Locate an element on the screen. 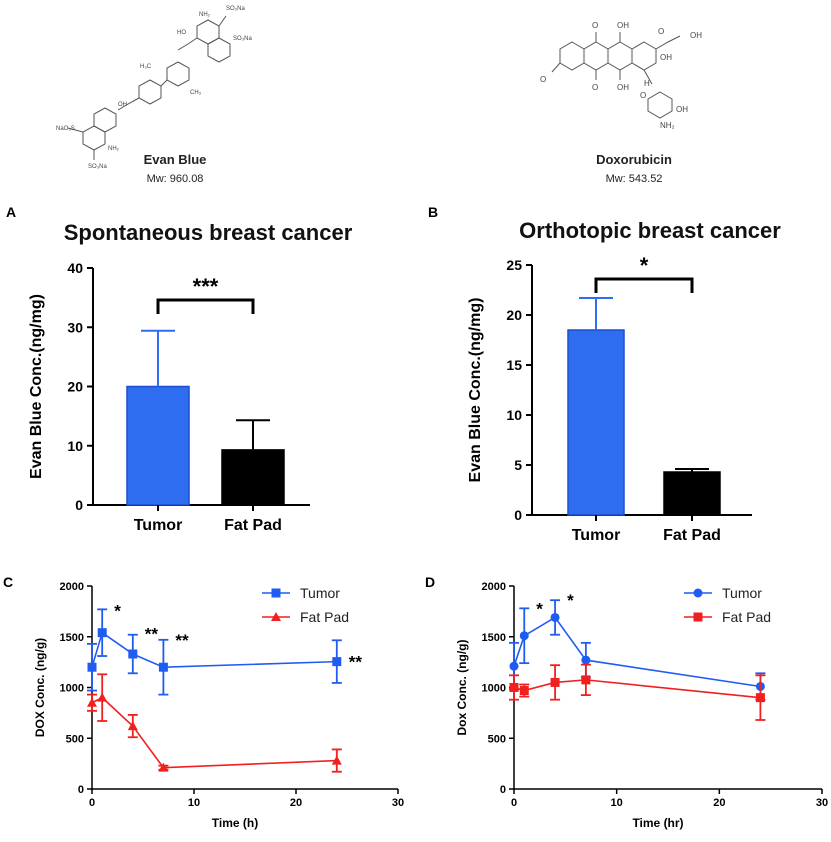 The width and height of the screenshot is (831, 842). y-tick-label: 10 is located at coordinates (75, 446).